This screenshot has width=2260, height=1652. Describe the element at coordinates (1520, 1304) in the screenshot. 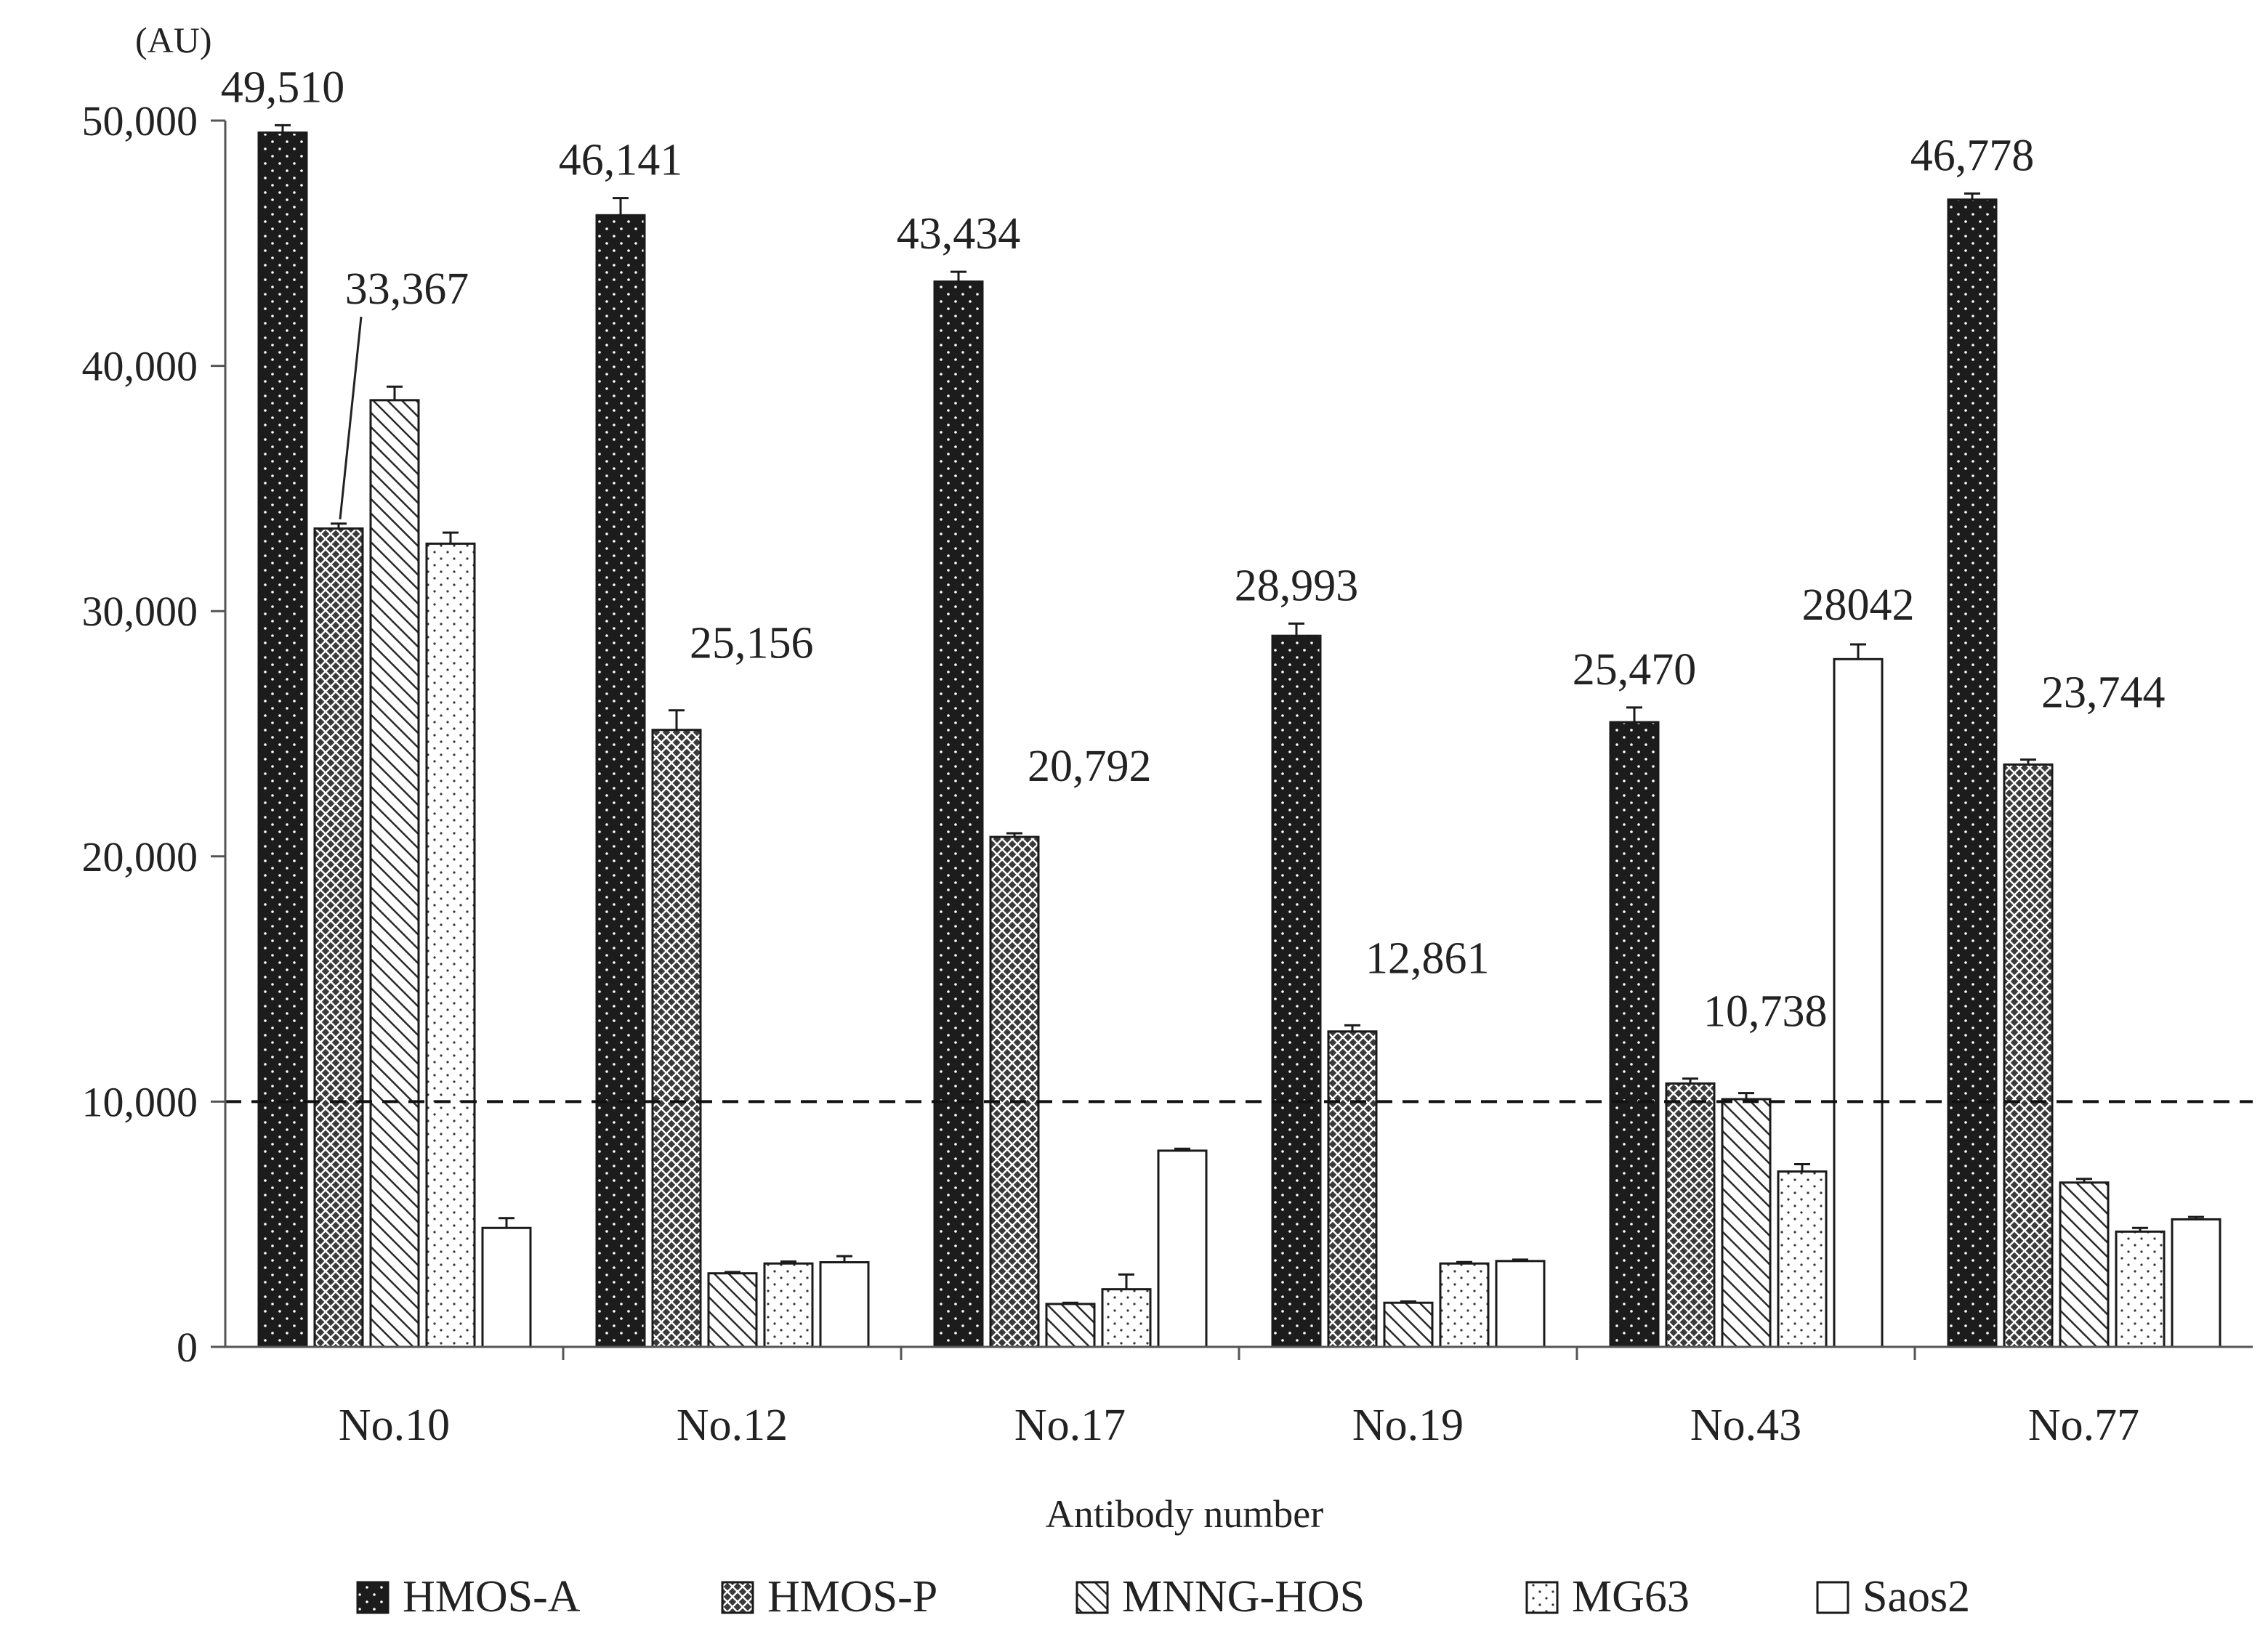

I see `bar-no-19-saos2` at that location.